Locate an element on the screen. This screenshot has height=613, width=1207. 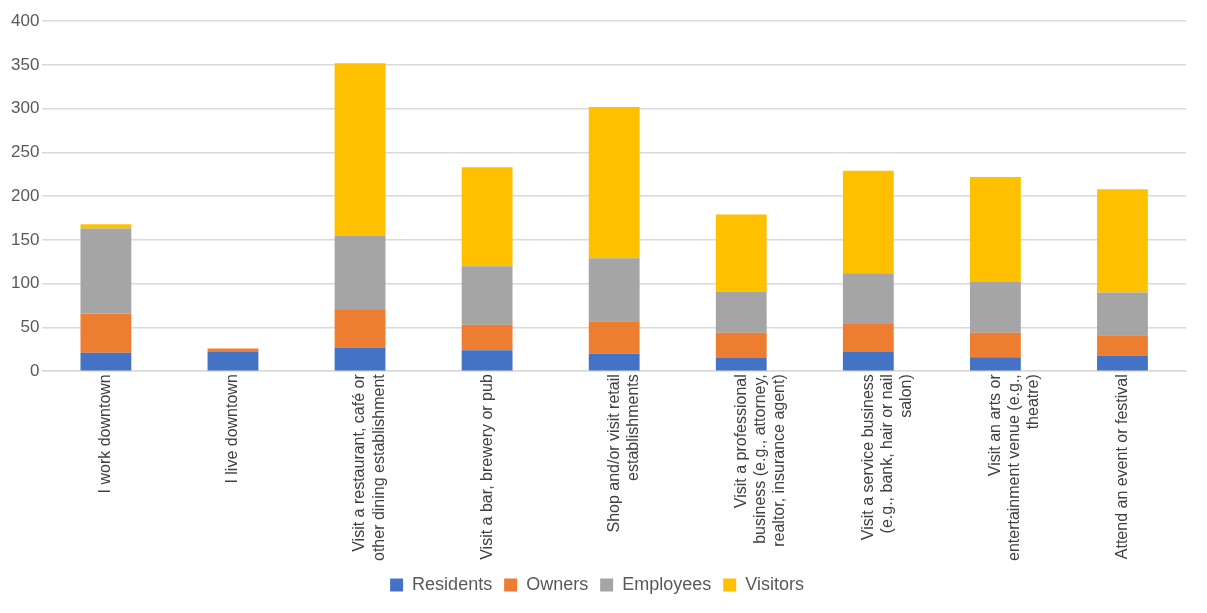
legend-label: Visitors is located at coordinates (774, 583).